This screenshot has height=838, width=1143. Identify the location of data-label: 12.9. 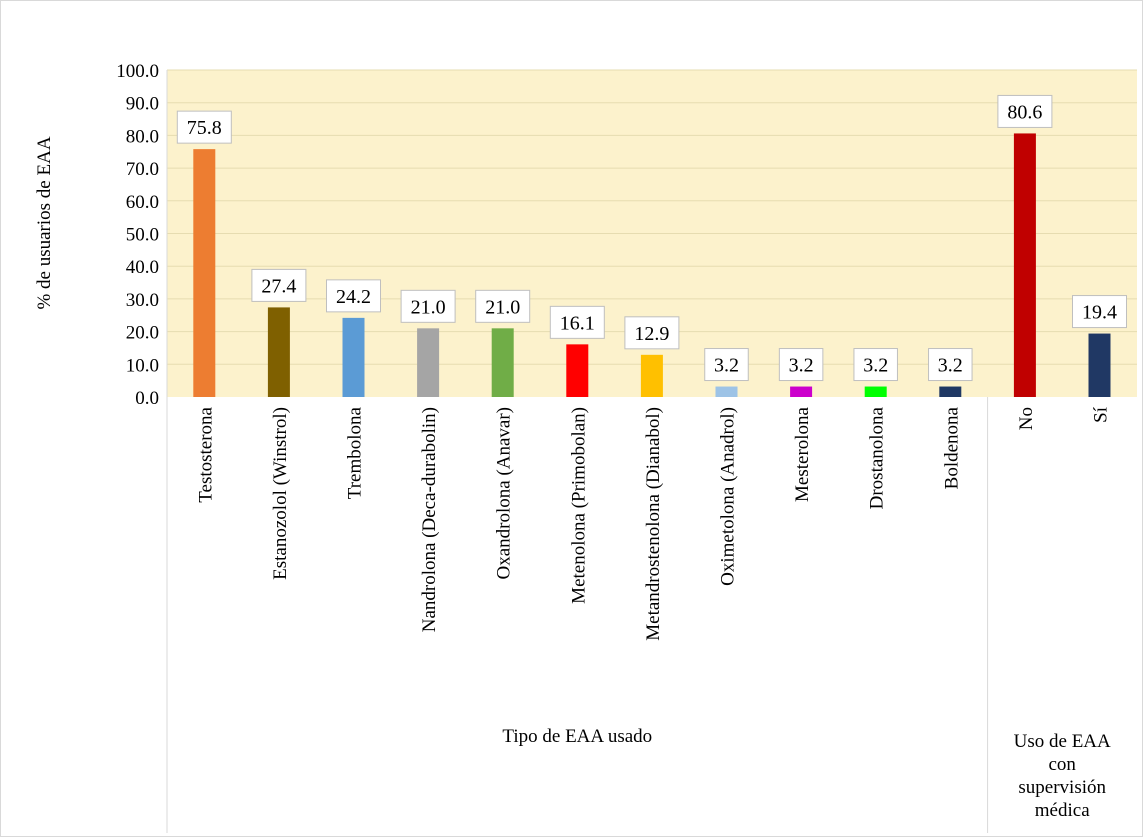
(651, 334).